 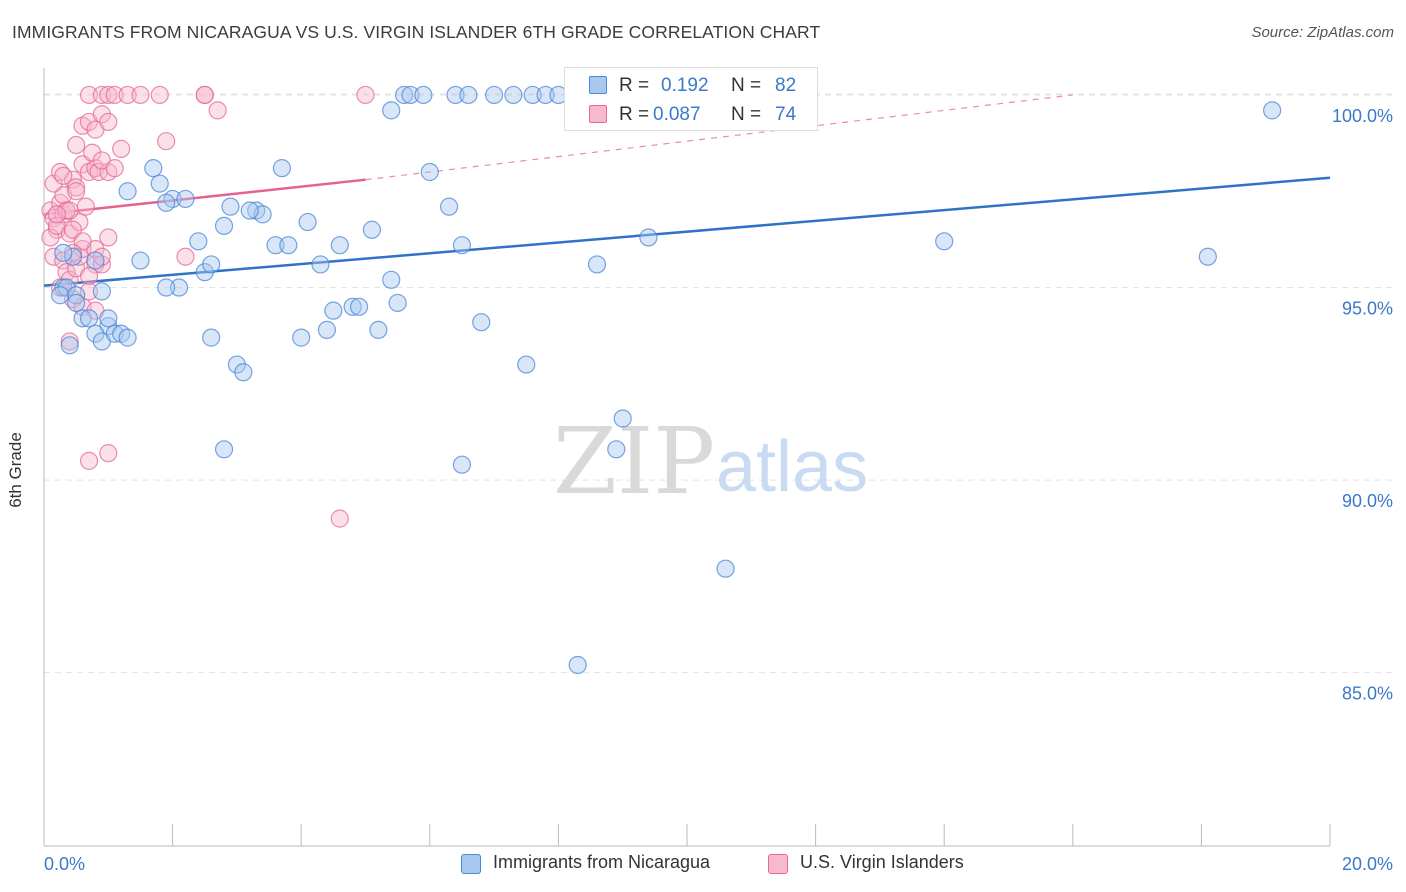 What do you see at coordinates (786, 85) in the screenshot?
I see `n-value: 82` at bounding box center [786, 85].